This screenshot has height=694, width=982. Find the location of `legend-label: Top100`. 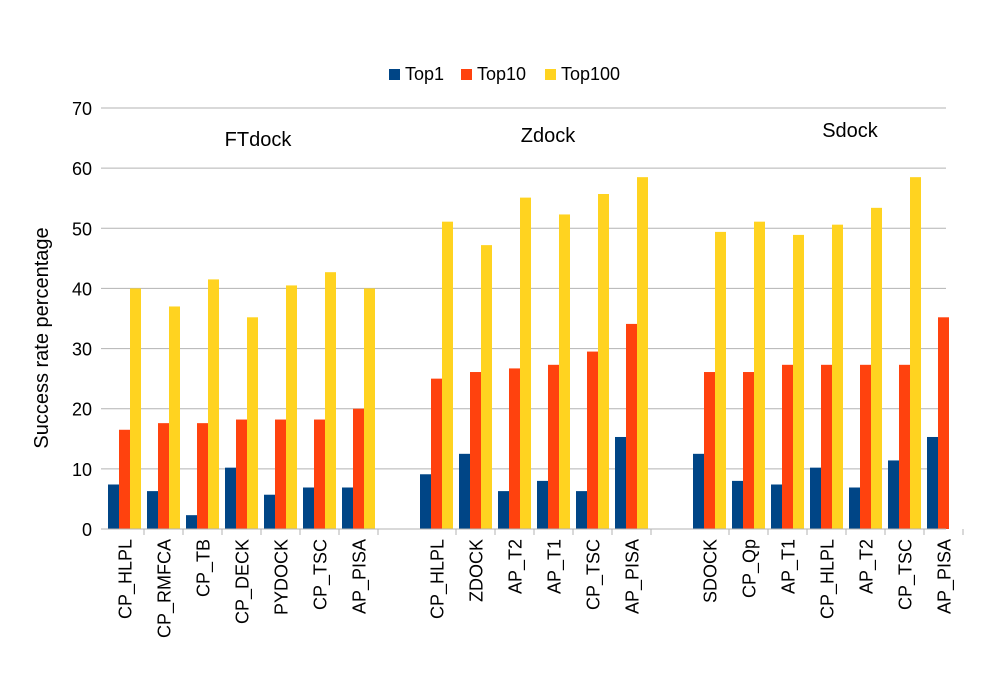

legend-label: Top100 is located at coordinates (590, 74).